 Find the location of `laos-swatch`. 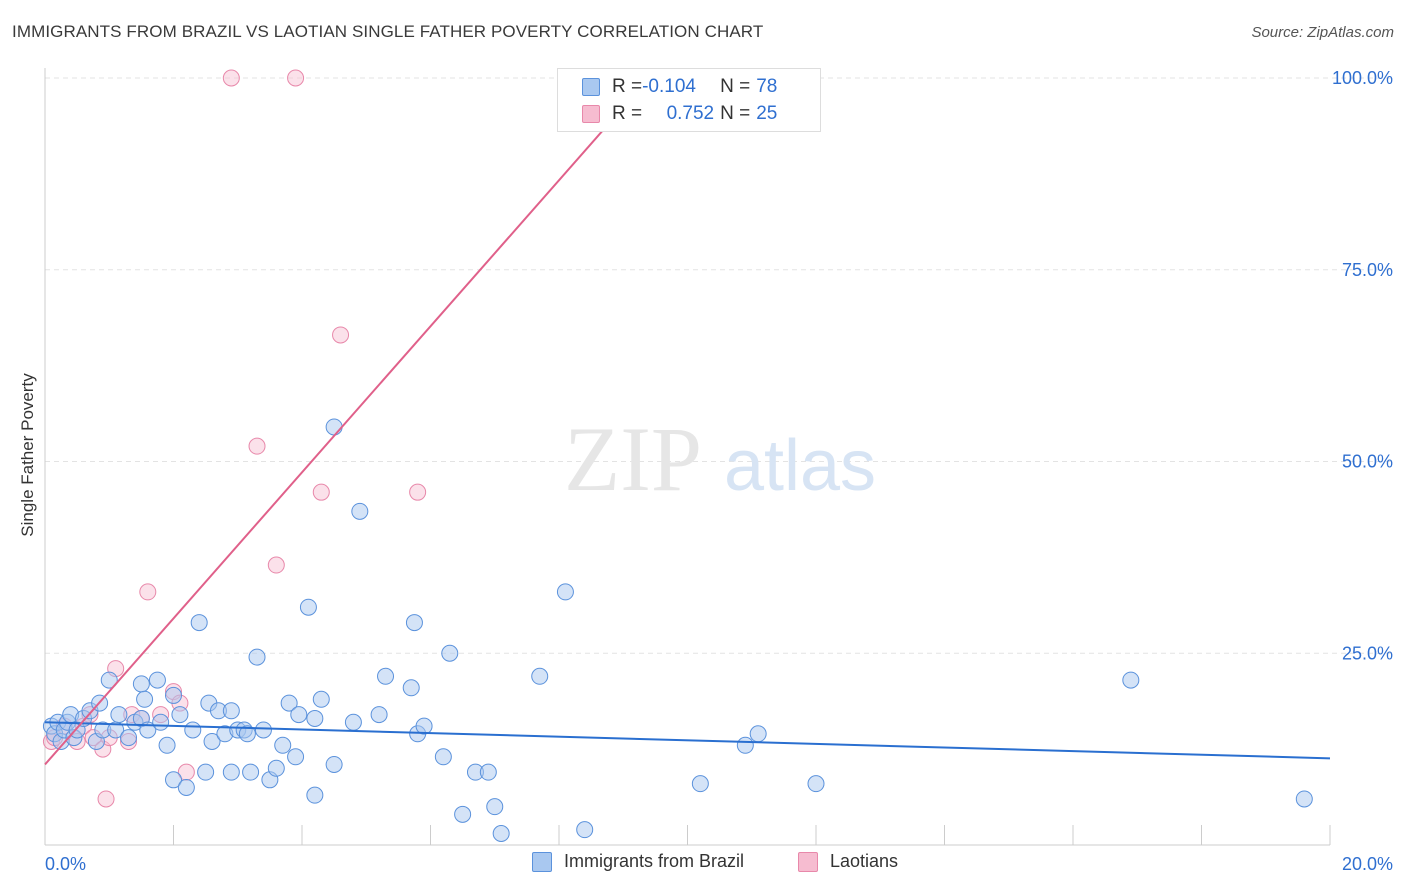

laos-swatch is located at coordinates (591, 114).